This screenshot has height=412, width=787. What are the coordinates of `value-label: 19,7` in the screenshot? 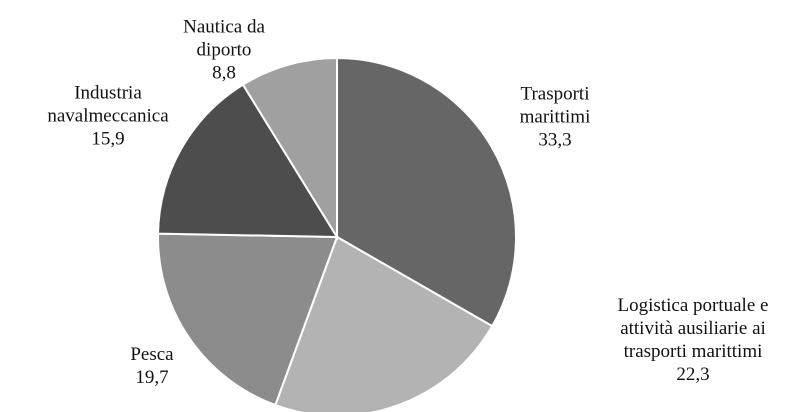 It's located at (152, 377).